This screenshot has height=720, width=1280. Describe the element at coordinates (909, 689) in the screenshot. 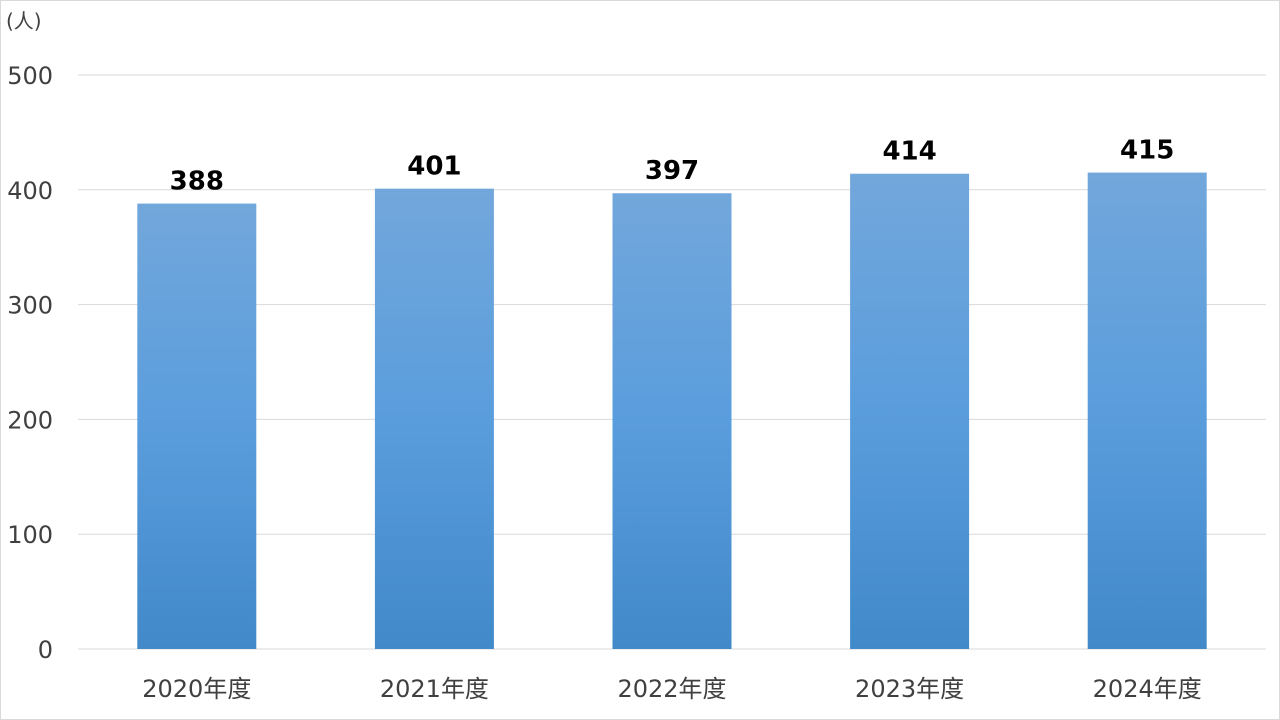

I see `x-category-label: 2023年度` at that location.